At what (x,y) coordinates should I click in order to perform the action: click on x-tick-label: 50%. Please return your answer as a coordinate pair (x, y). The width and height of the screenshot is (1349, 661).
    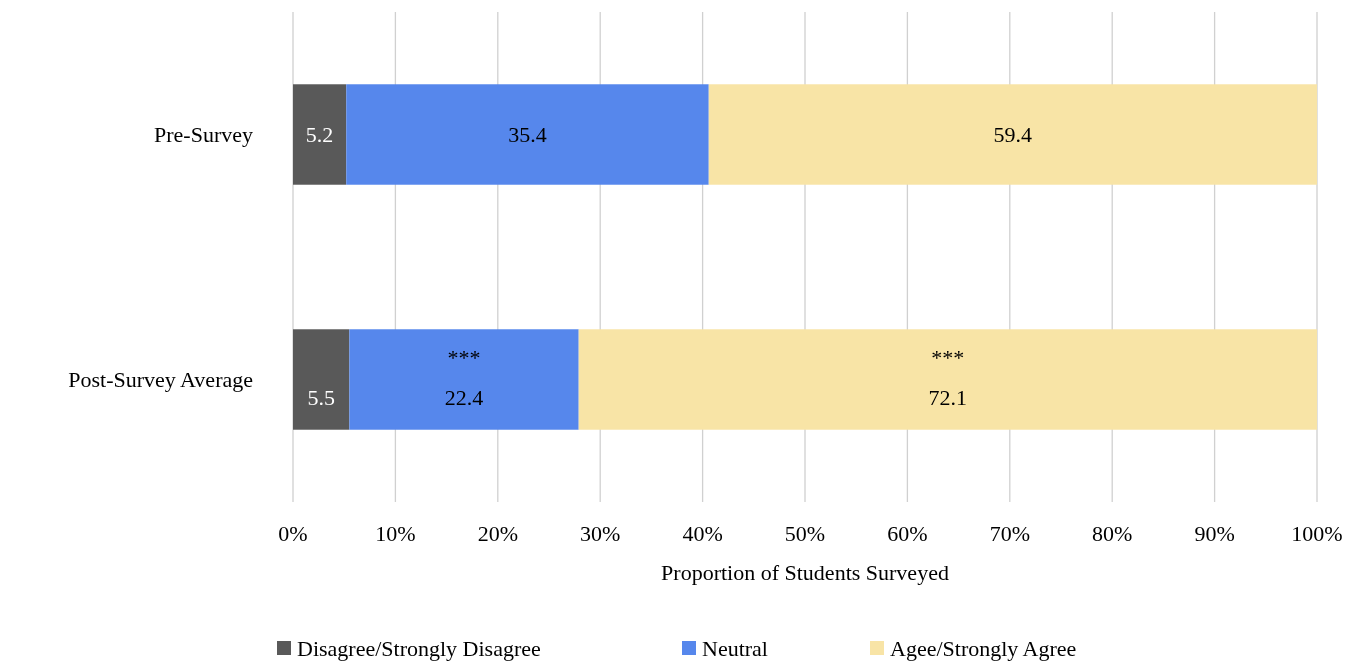
    Looking at the image, I should click on (805, 533).